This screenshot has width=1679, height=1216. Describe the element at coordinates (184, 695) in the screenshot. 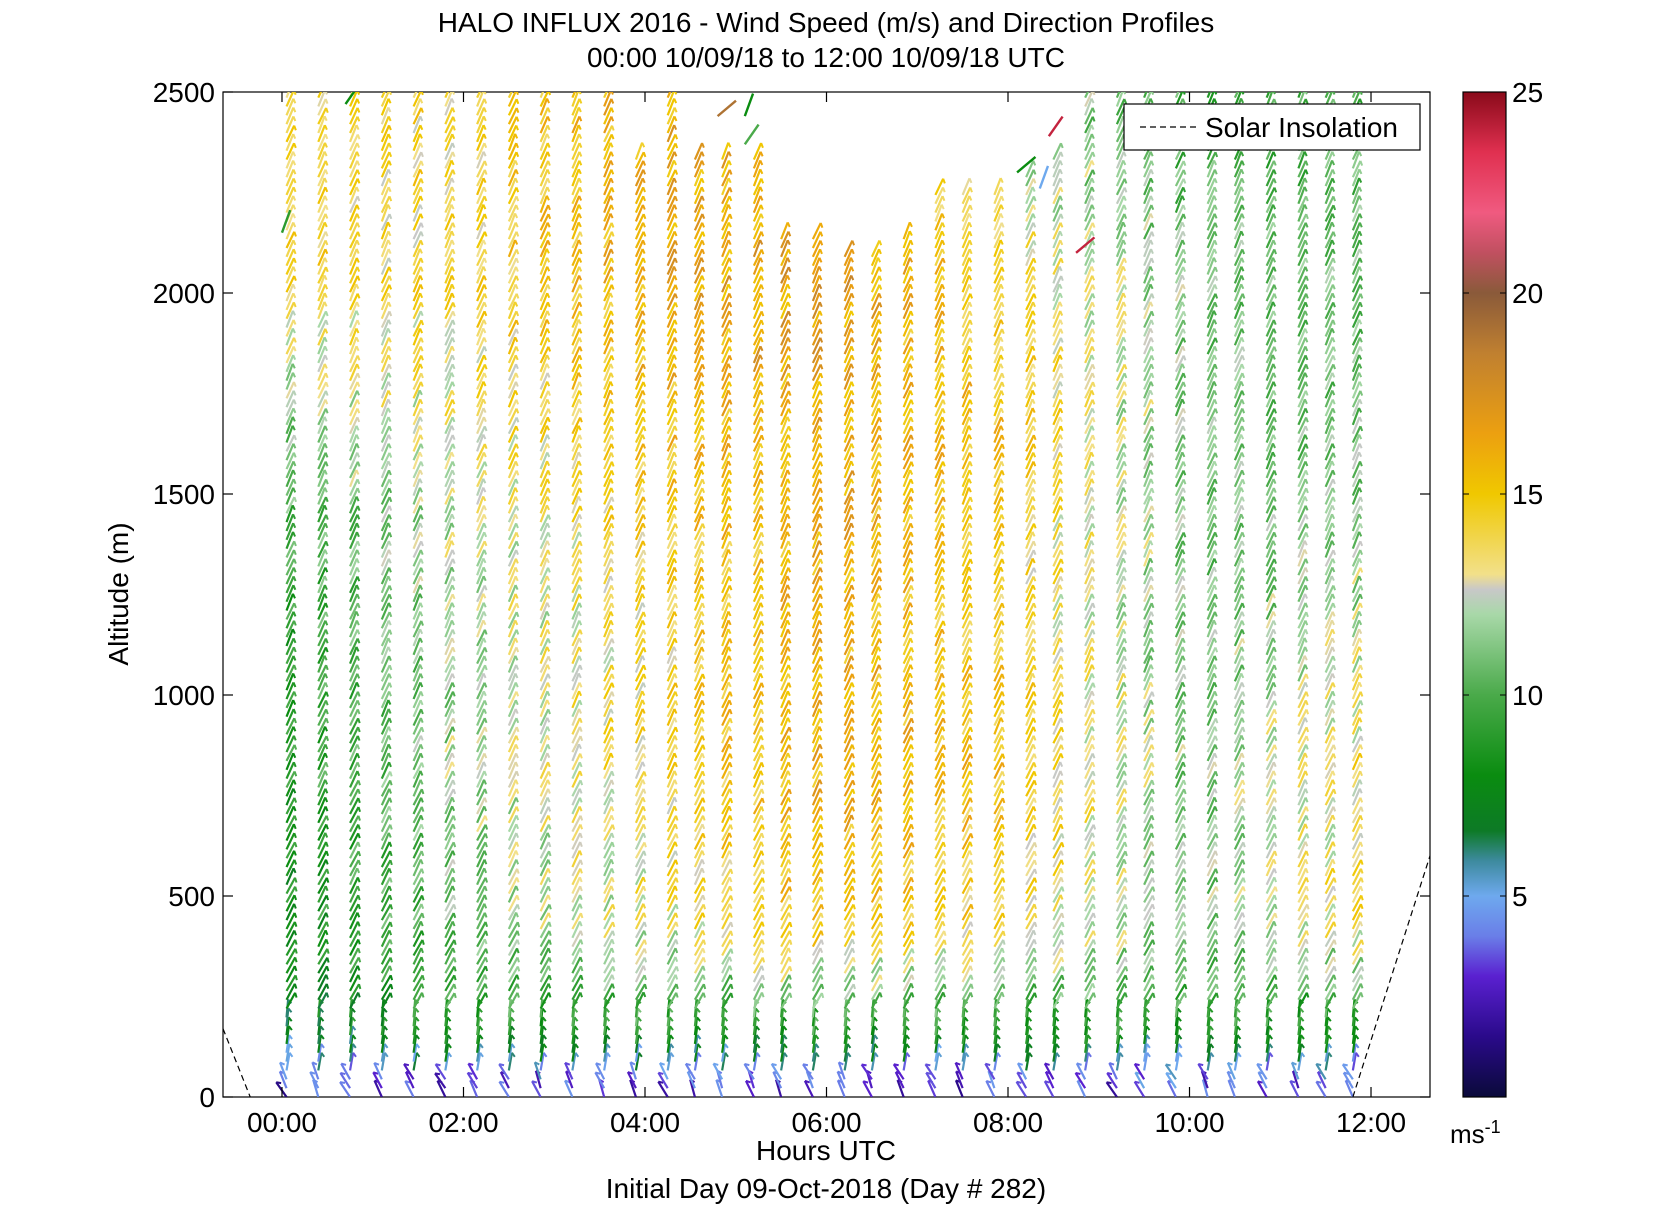

I see `y-tick-label: 1000` at that location.